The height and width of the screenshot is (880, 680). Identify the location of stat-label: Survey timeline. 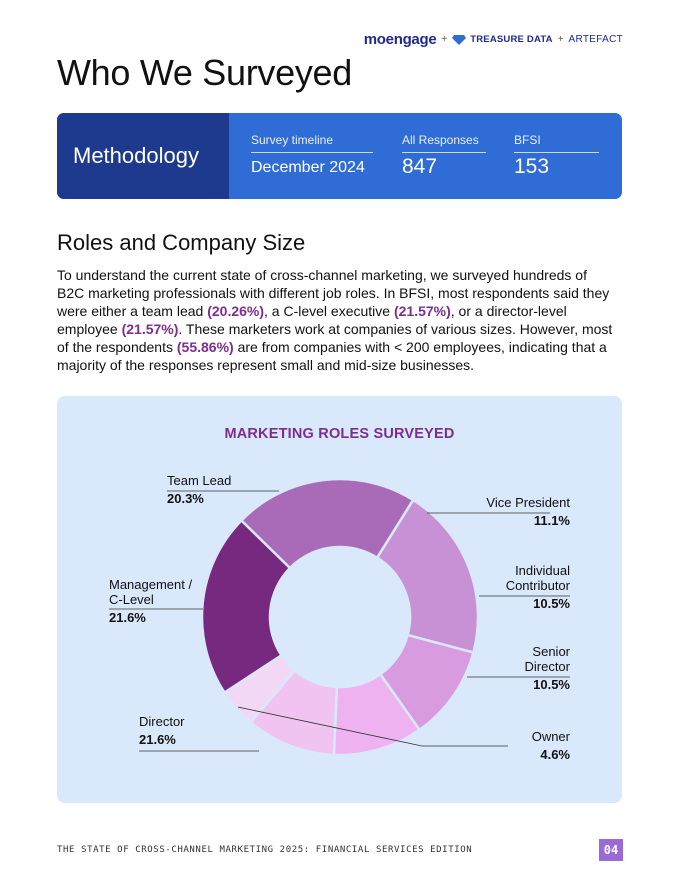
(312, 133).